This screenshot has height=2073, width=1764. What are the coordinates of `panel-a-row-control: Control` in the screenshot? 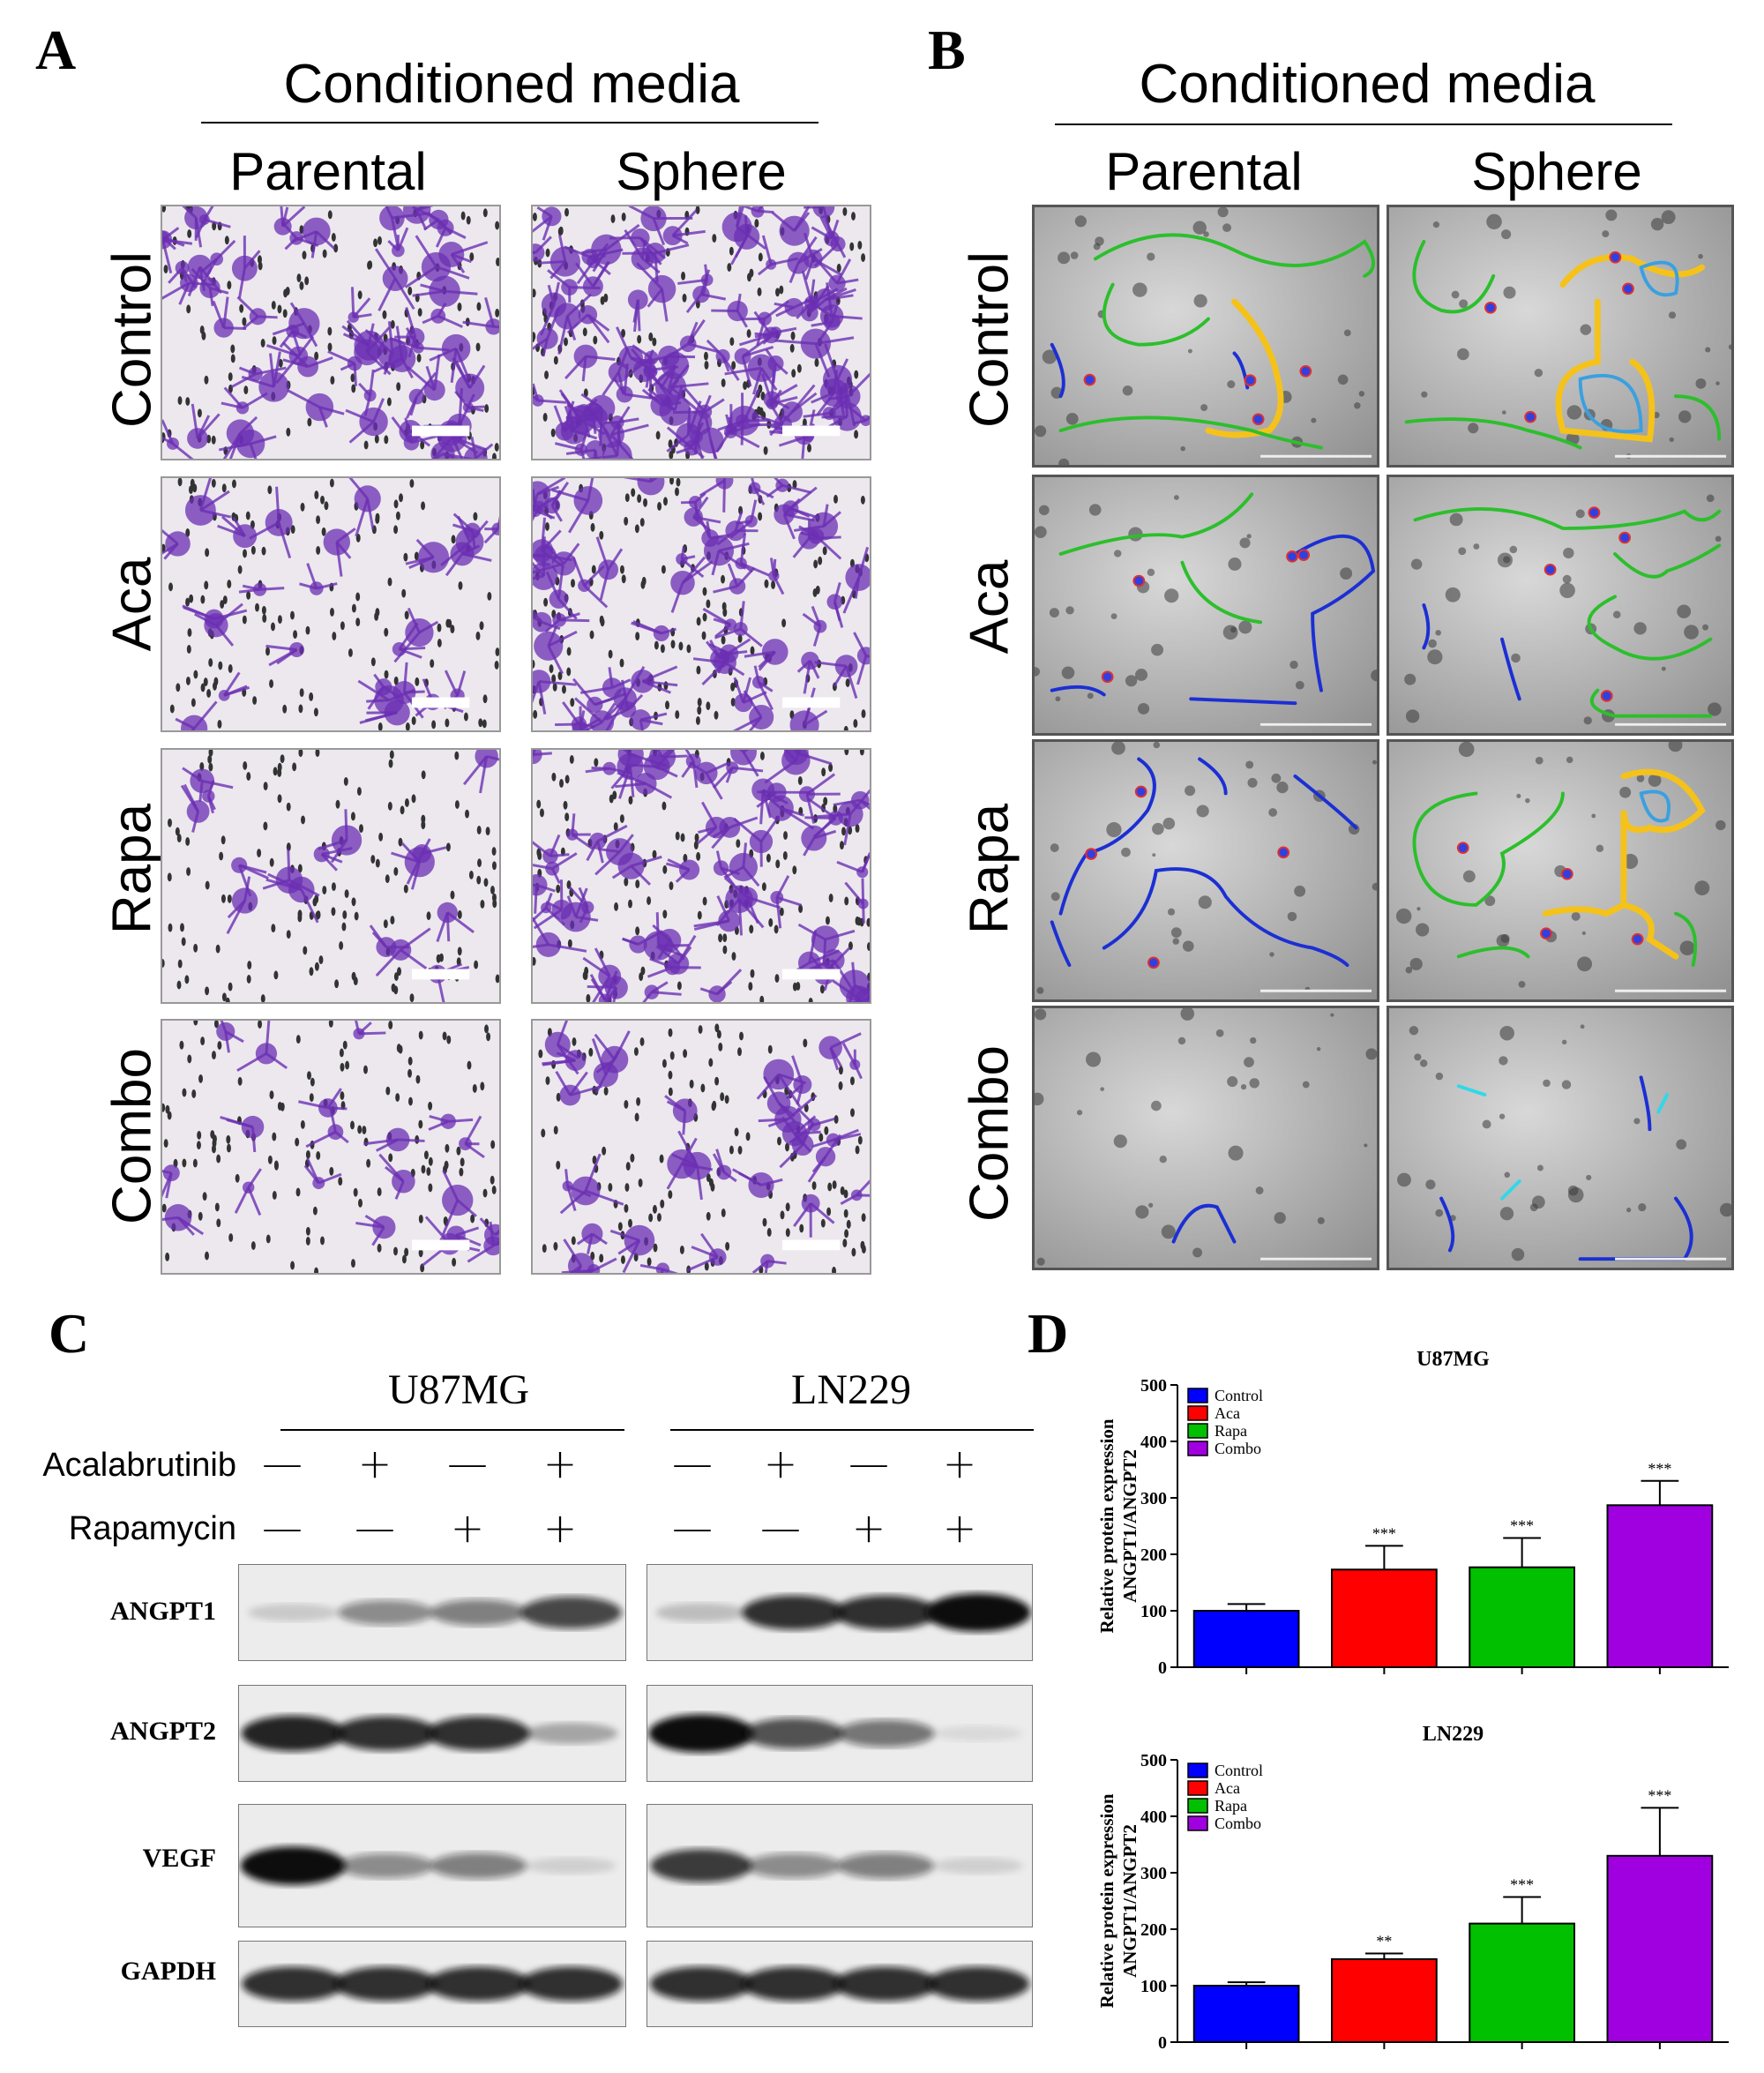 It's located at (132, 339).